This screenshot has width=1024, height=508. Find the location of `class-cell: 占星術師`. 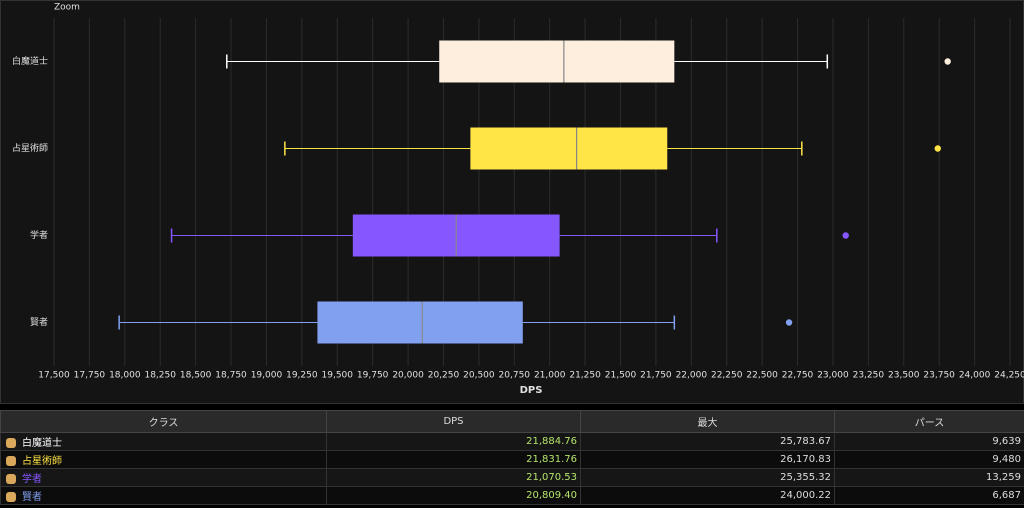

class-cell: 占星術師 is located at coordinates (163, 459).